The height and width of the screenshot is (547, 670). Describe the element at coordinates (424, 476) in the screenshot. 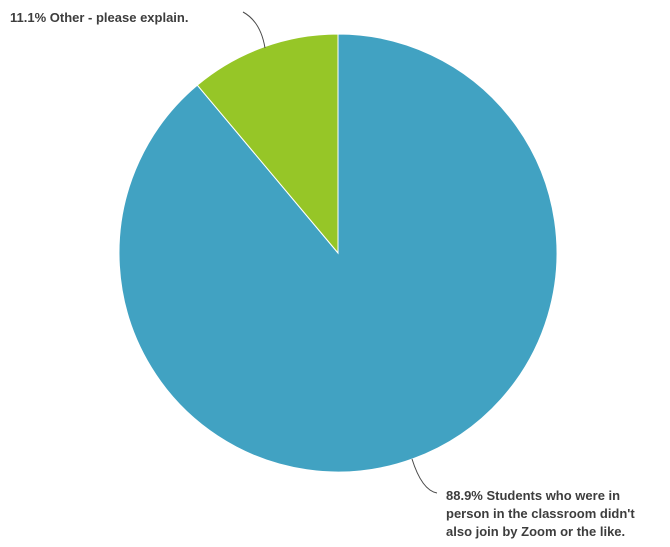

I see `leader-line-students` at that location.